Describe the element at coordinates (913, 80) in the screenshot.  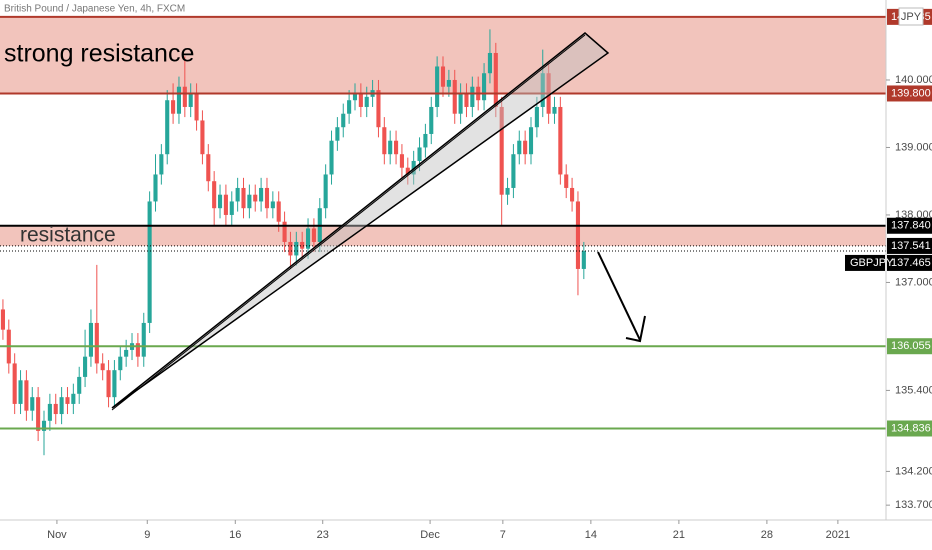
I see `y-tick-label: 140.000` at that location.